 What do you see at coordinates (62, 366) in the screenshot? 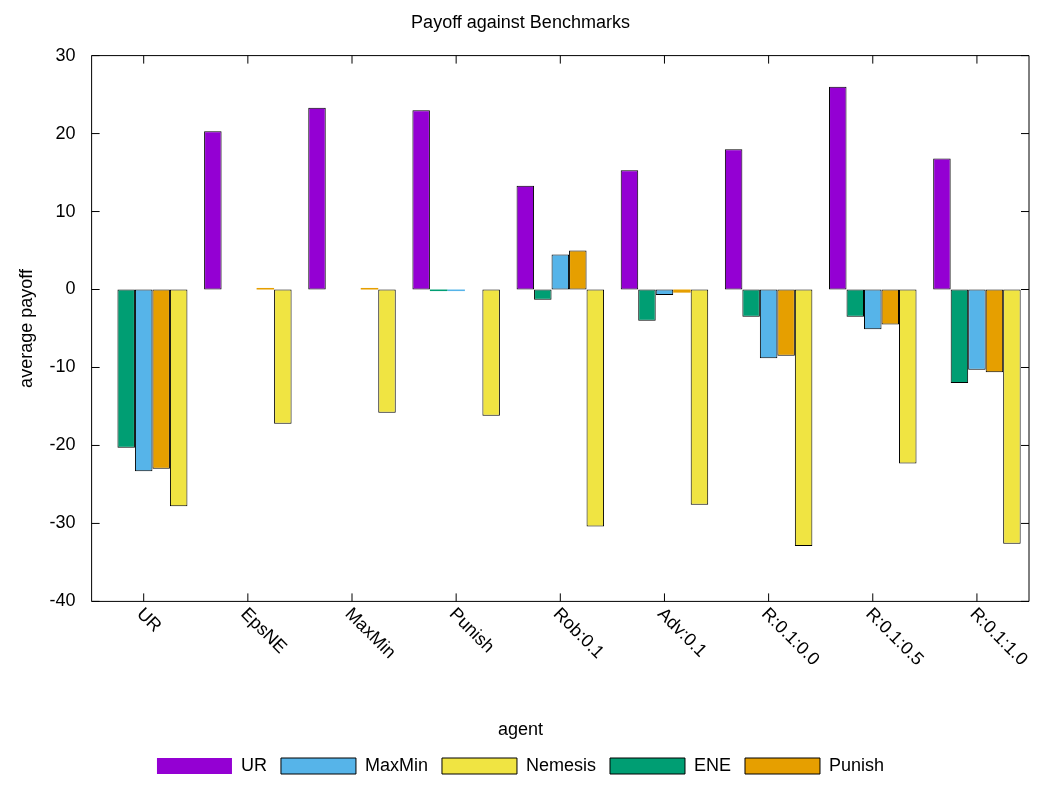
I see `y-tick-label: -10` at bounding box center [62, 366].